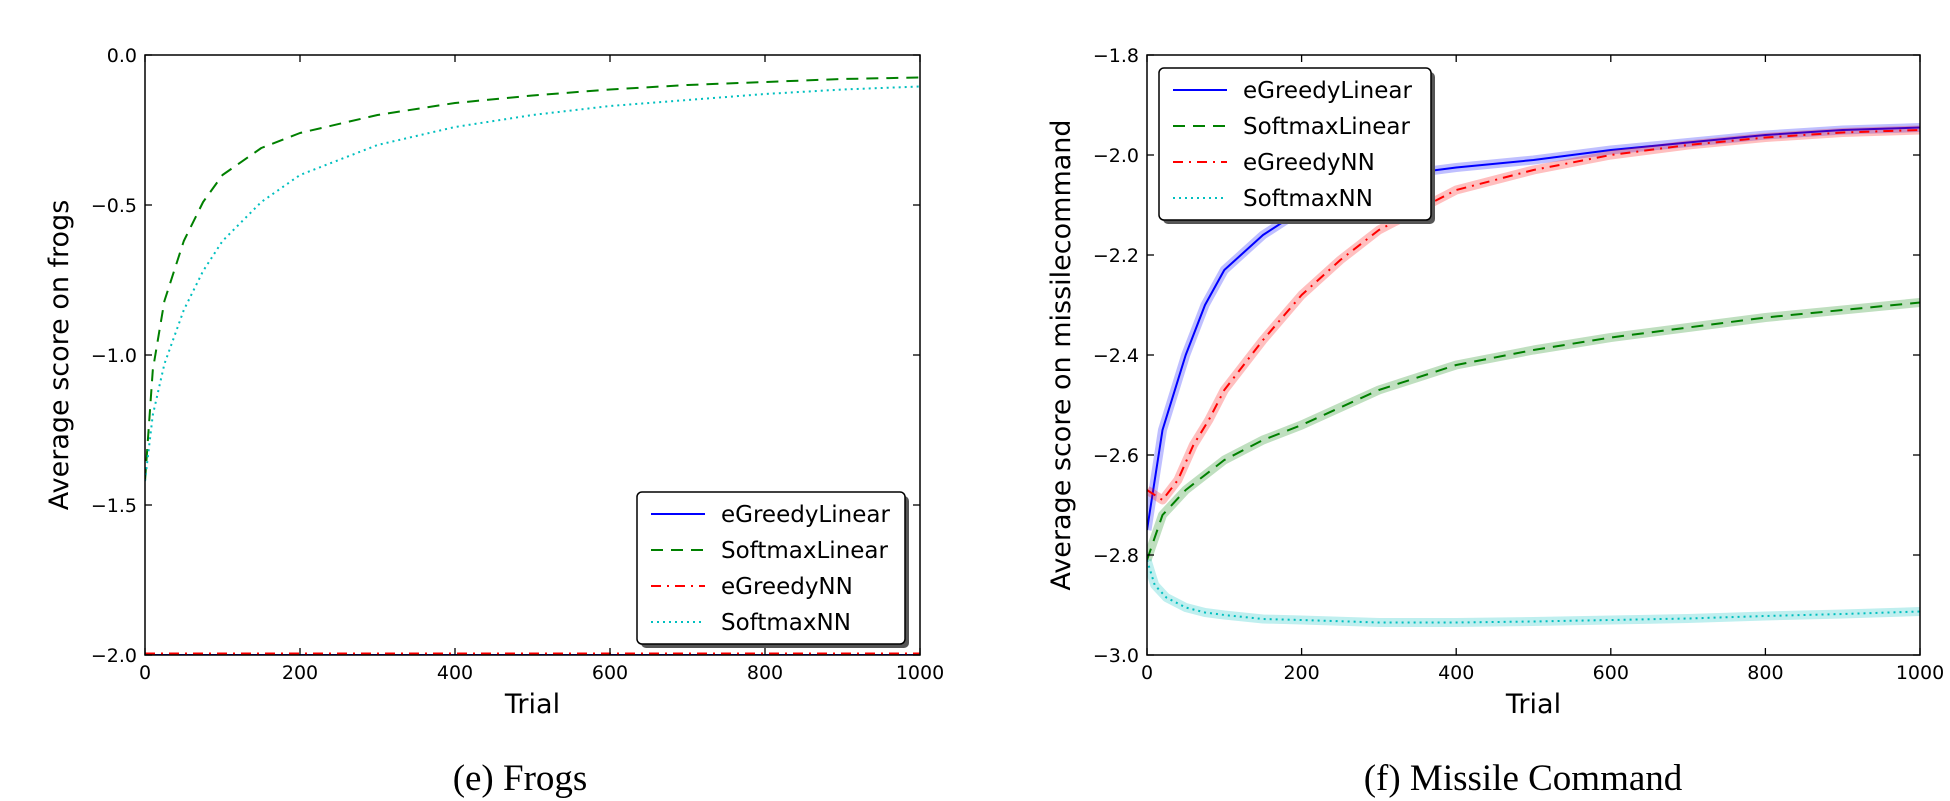 This screenshot has height=801, width=1950. What do you see at coordinates (122, 56) in the screenshot?
I see `y-tick-label: 0.0` at bounding box center [122, 56].